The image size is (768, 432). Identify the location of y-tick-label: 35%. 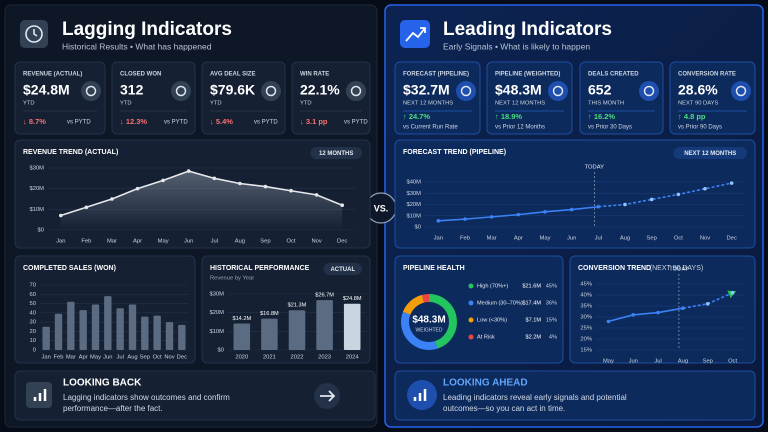
(586, 307).